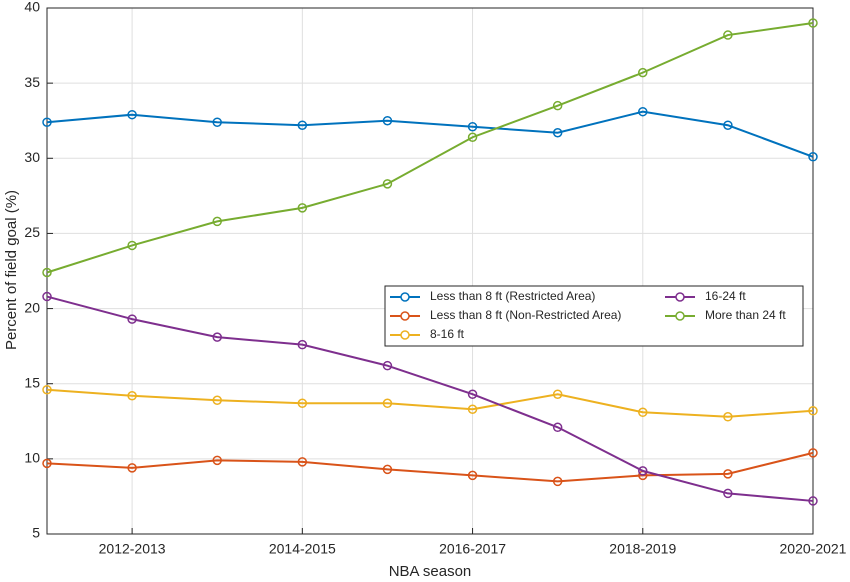 Image resolution: width=850 pixels, height=582 pixels. Describe the element at coordinates (430, 571) in the screenshot. I see `x-axis-label: NBA season` at that location.